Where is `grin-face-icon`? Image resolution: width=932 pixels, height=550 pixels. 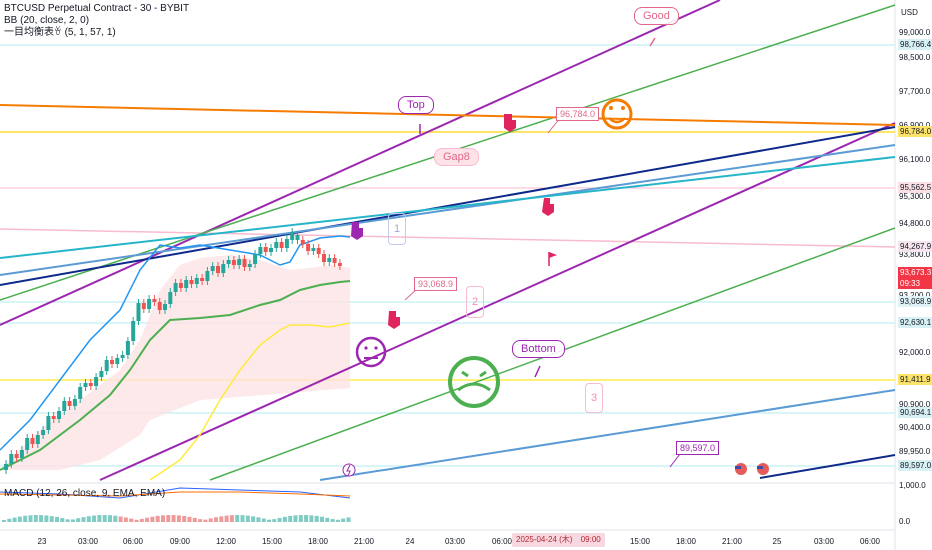
grin-face-icon is located at coordinates (474, 382).